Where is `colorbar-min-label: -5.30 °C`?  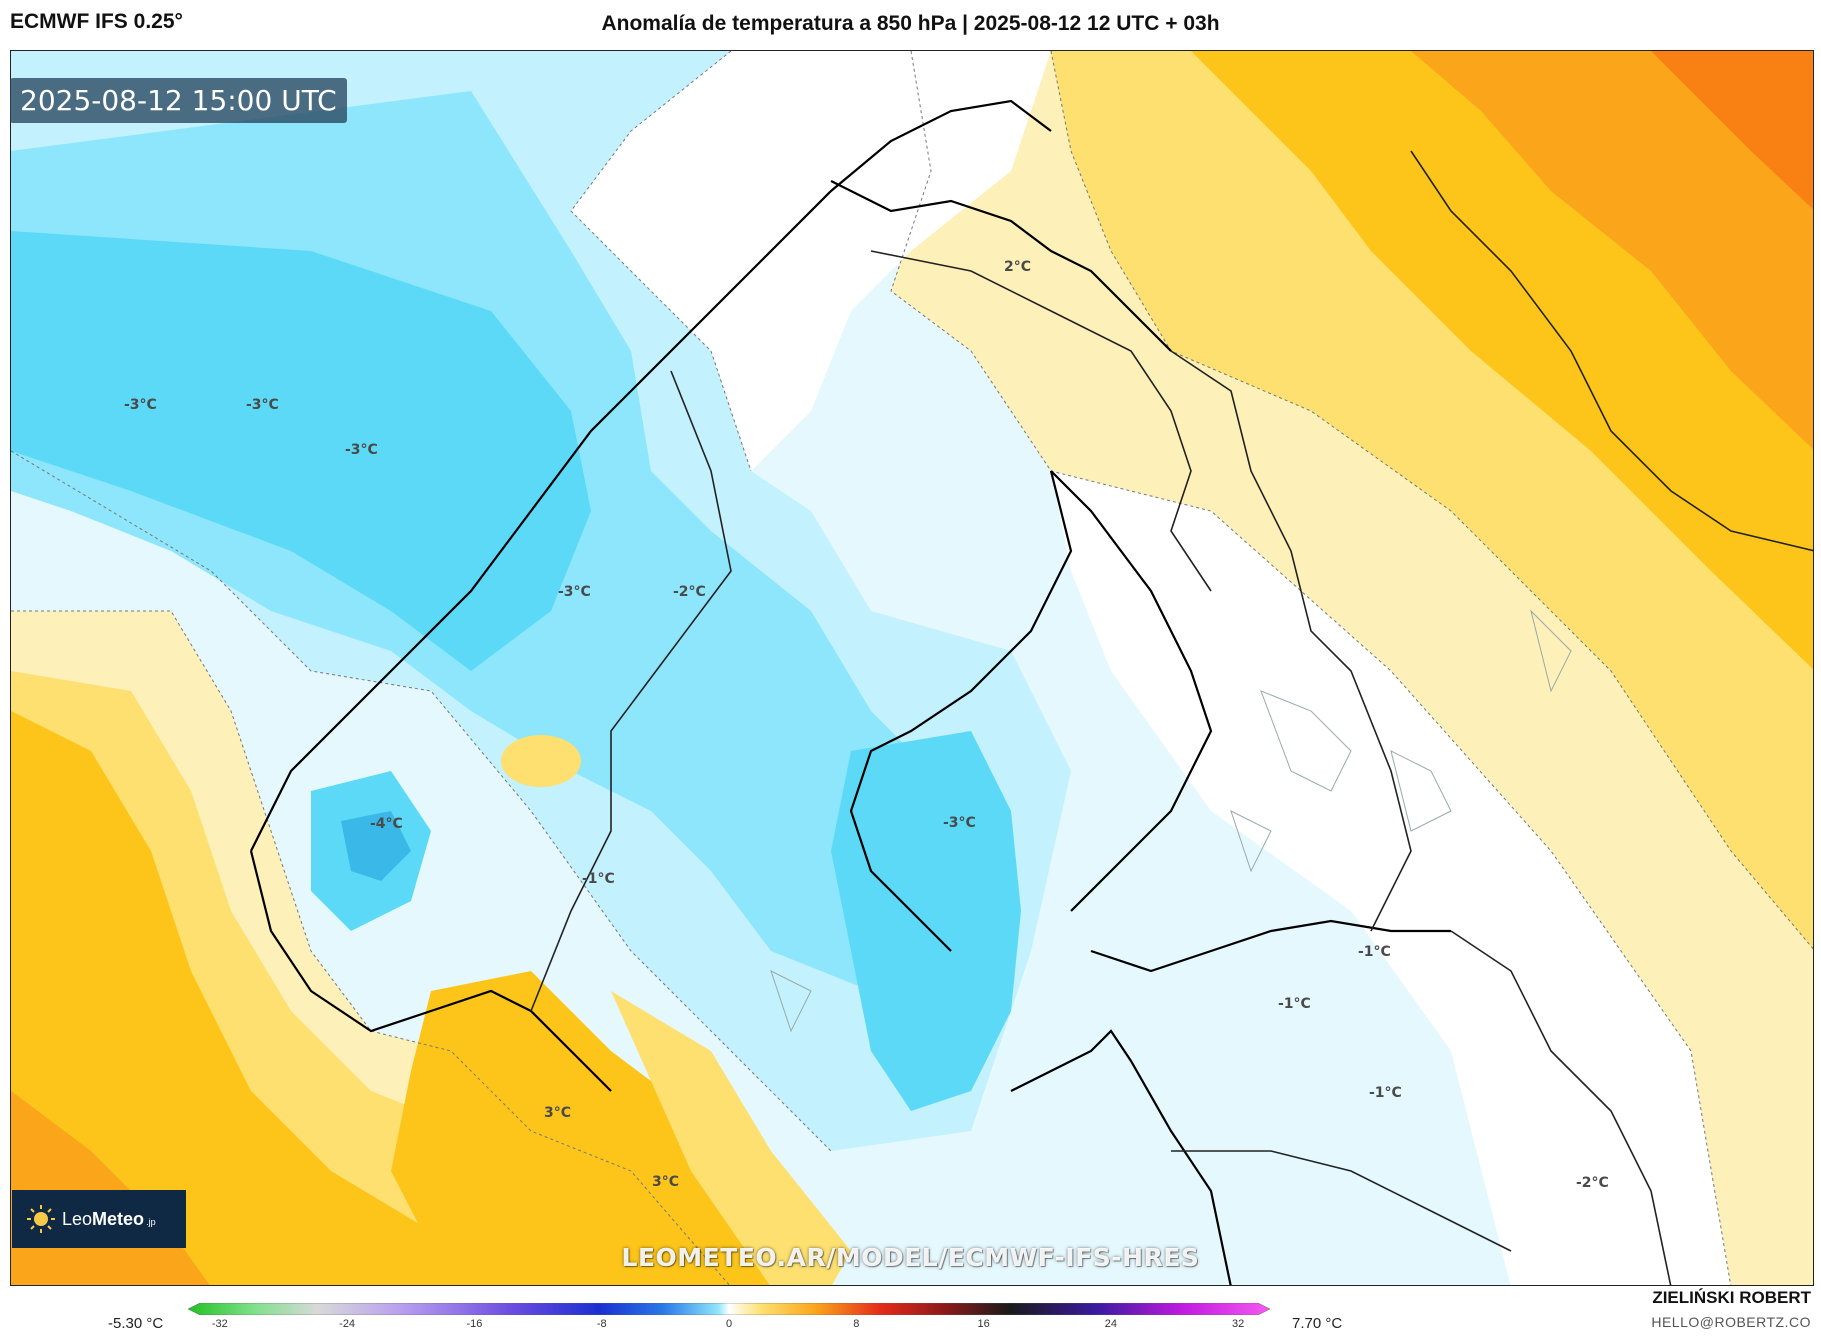 colorbar-min-label: -5.30 °C is located at coordinates (136, 1323).